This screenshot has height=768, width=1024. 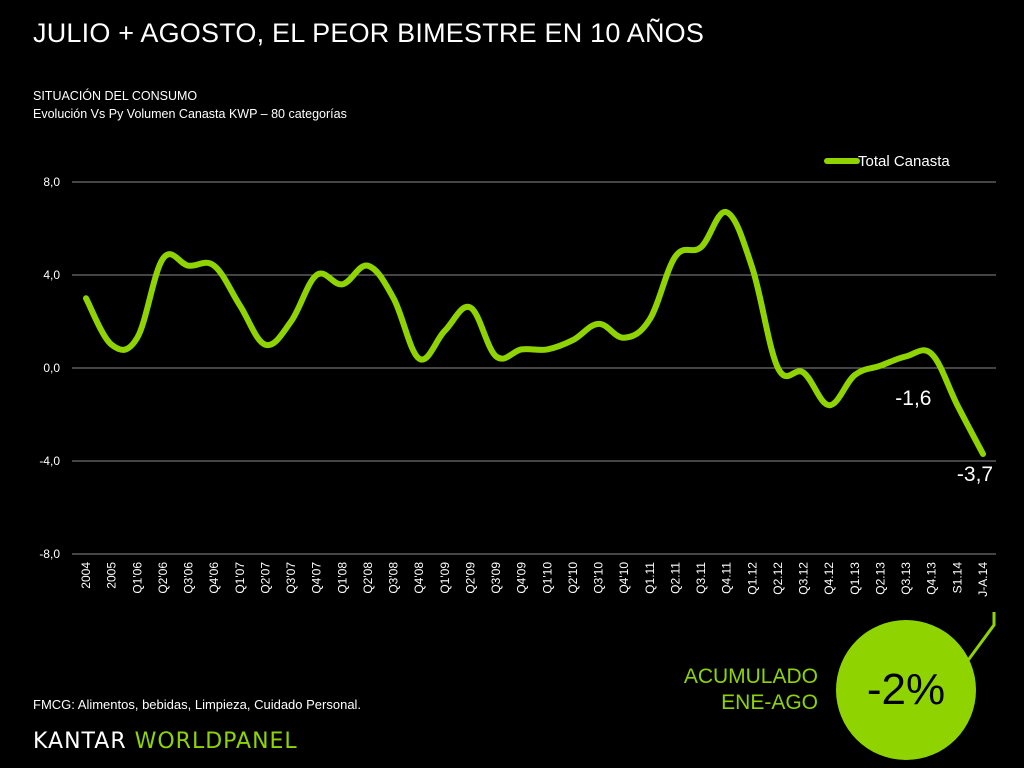 I want to click on logo-kantar: KANTAR, so click(x=84, y=741).